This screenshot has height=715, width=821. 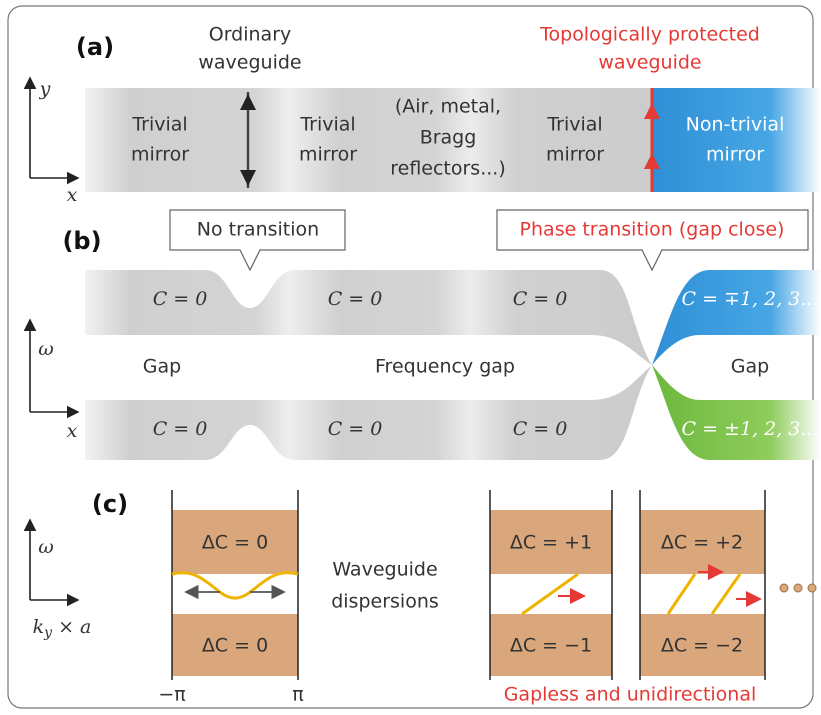 What do you see at coordinates (736, 317) in the screenshot?
I see `band-blue` at bounding box center [736, 317].